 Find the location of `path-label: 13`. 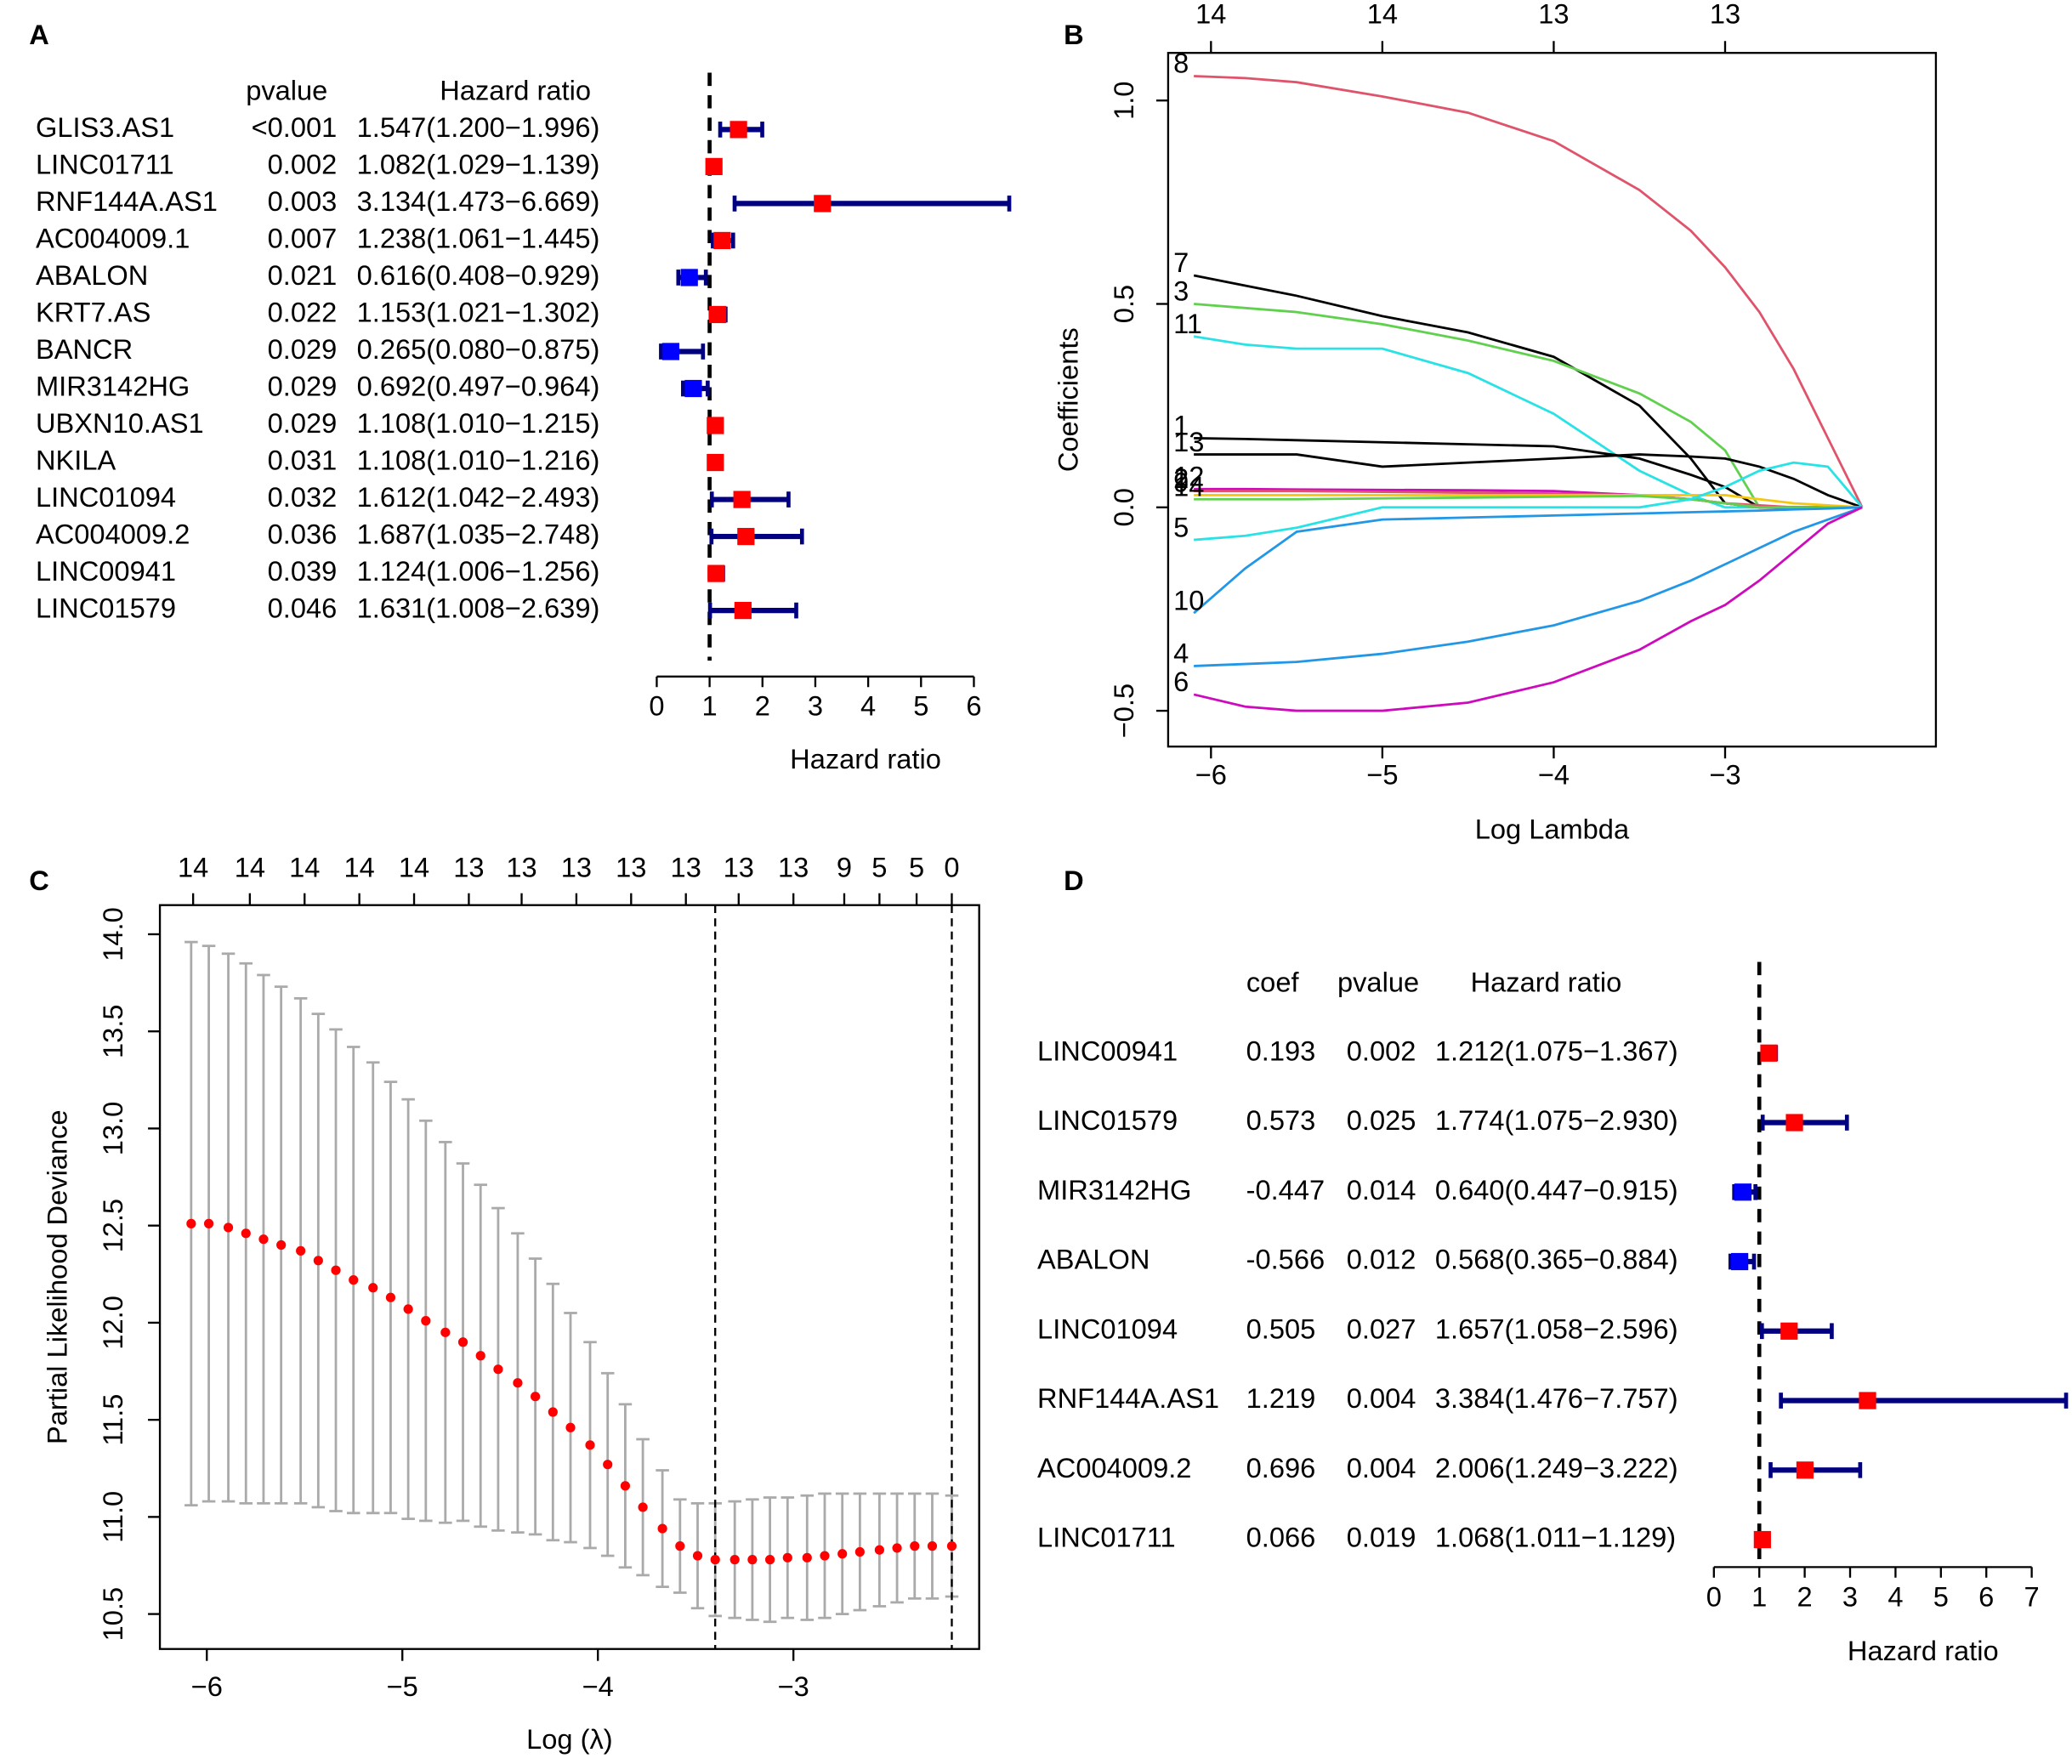

path-label: 13 is located at coordinates (1189, 442).